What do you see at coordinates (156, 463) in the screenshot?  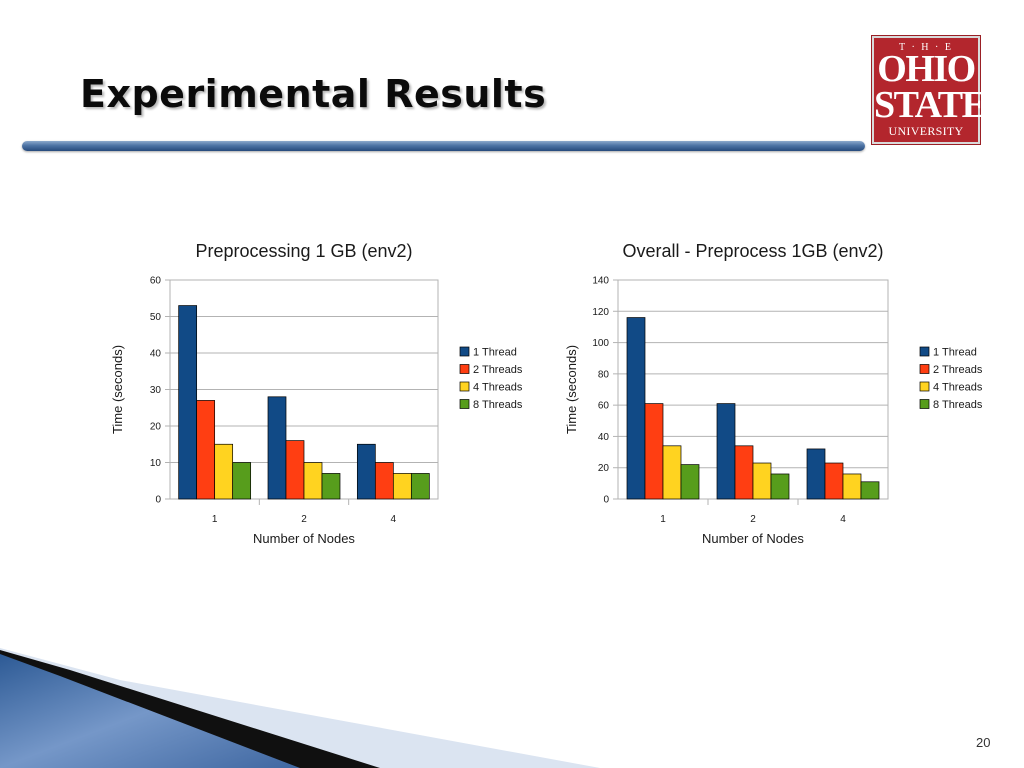 I see `y-tick-label: 10` at bounding box center [156, 463].